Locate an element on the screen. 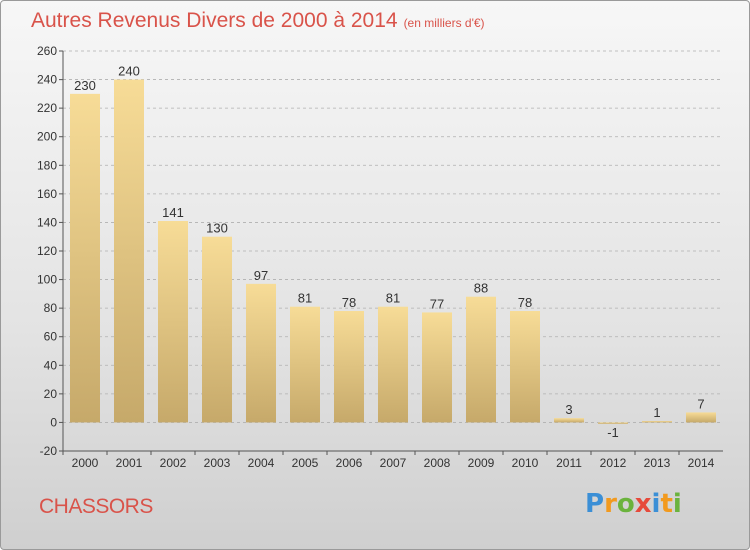 Image resolution: width=750 pixels, height=550 pixels. chart-title-text: Autres Revenus Divers de 2000 à 2014 is located at coordinates (214, 20).